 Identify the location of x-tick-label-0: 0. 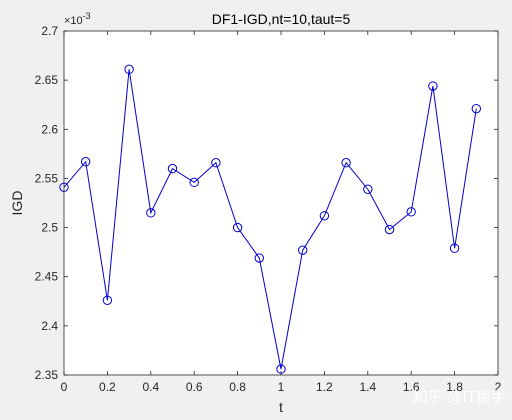
(64, 387).